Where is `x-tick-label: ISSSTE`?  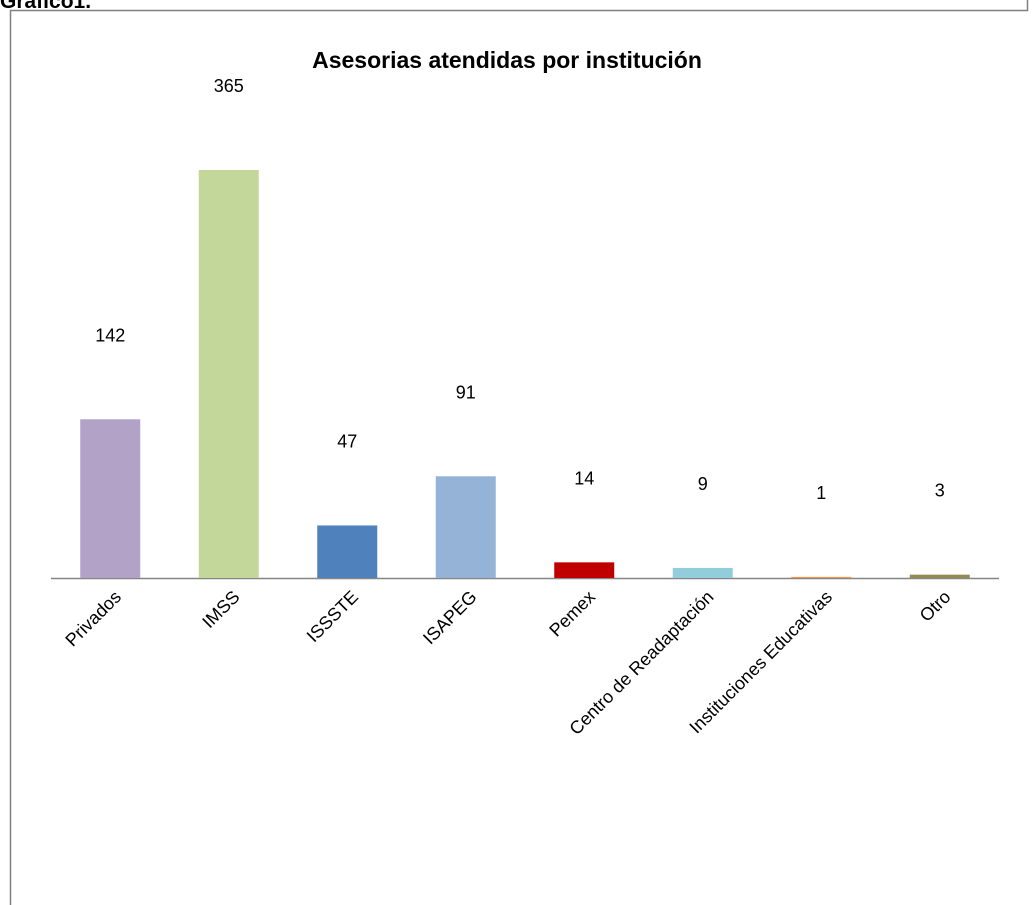 x-tick-label: ISSSTE is located at coordinates (332, 616).